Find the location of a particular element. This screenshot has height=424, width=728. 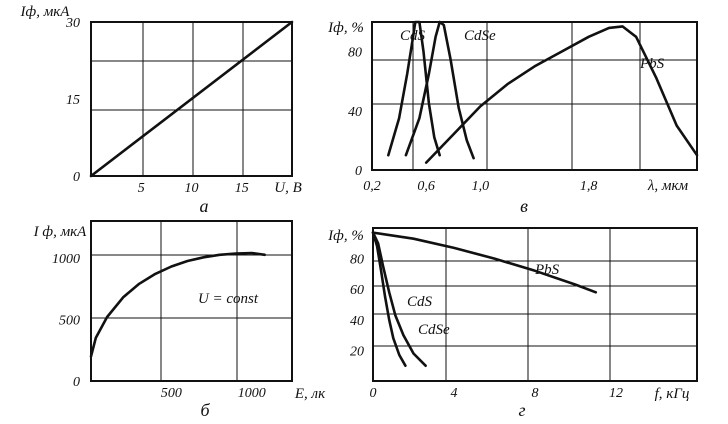

x-tick-label: 8 is located at coordinates (535, 393).